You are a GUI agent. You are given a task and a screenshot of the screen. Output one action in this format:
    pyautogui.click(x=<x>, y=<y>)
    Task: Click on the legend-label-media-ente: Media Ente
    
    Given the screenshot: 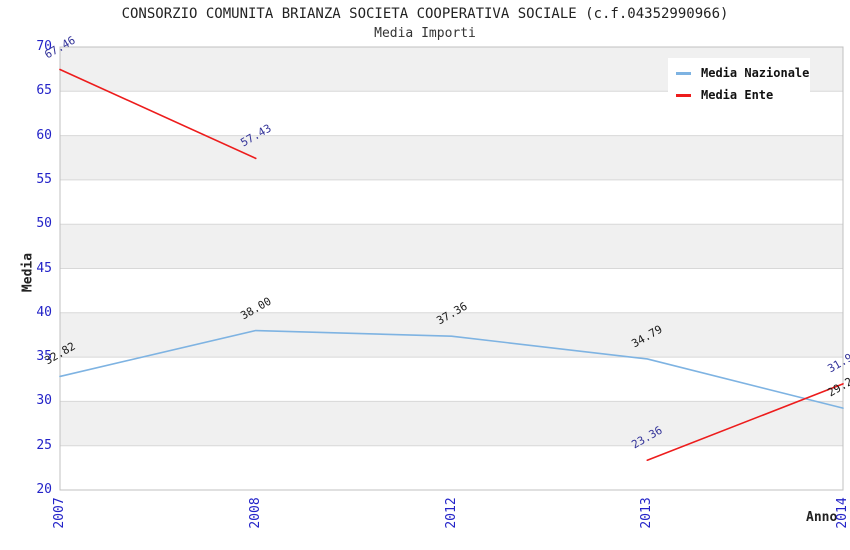 What is the action you would take?
    pyautogui.click(x=737, y=95)
    